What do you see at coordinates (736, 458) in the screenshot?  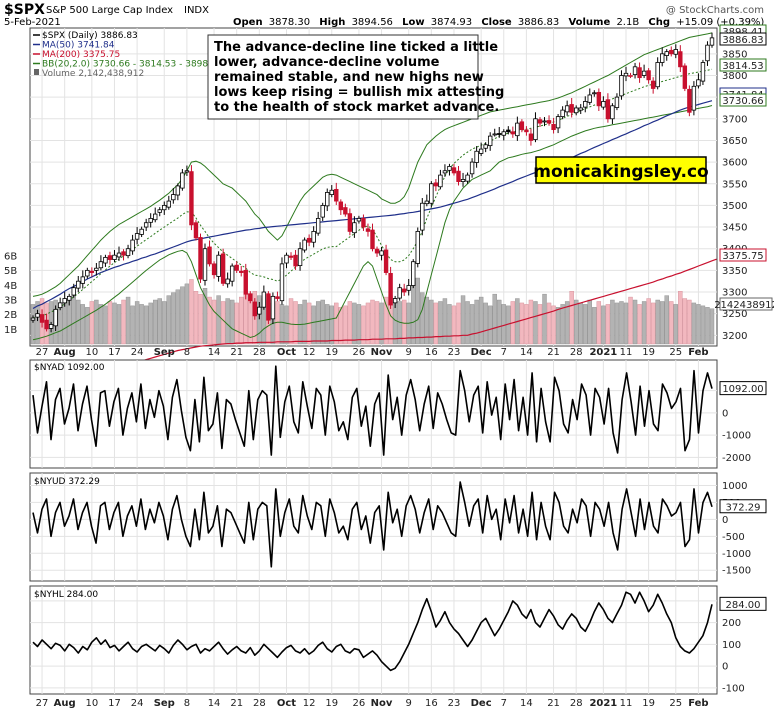 I see `nyad-tick-label: -2000` at bounding box center [736, 458].